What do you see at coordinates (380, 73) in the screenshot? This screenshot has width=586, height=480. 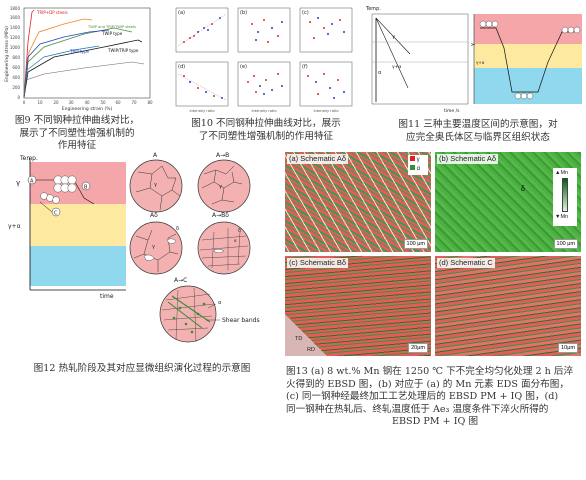 I see `fig11-alpha-label: α` at bounding box center [380, 73].